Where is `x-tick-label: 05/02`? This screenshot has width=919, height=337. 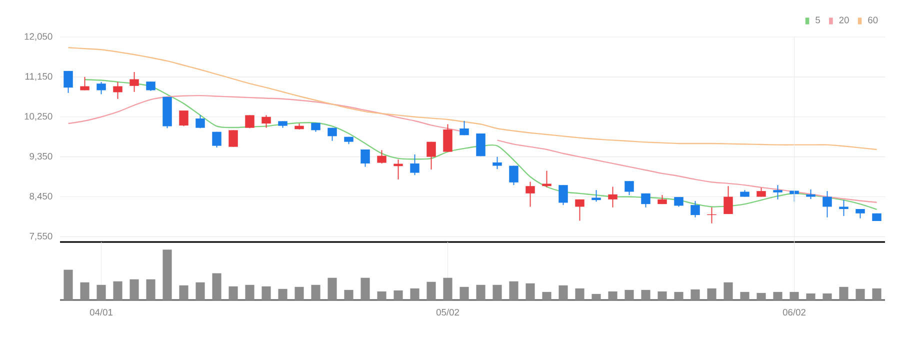
x-tick-label: 05/02 is located at coordinates (447, 312).